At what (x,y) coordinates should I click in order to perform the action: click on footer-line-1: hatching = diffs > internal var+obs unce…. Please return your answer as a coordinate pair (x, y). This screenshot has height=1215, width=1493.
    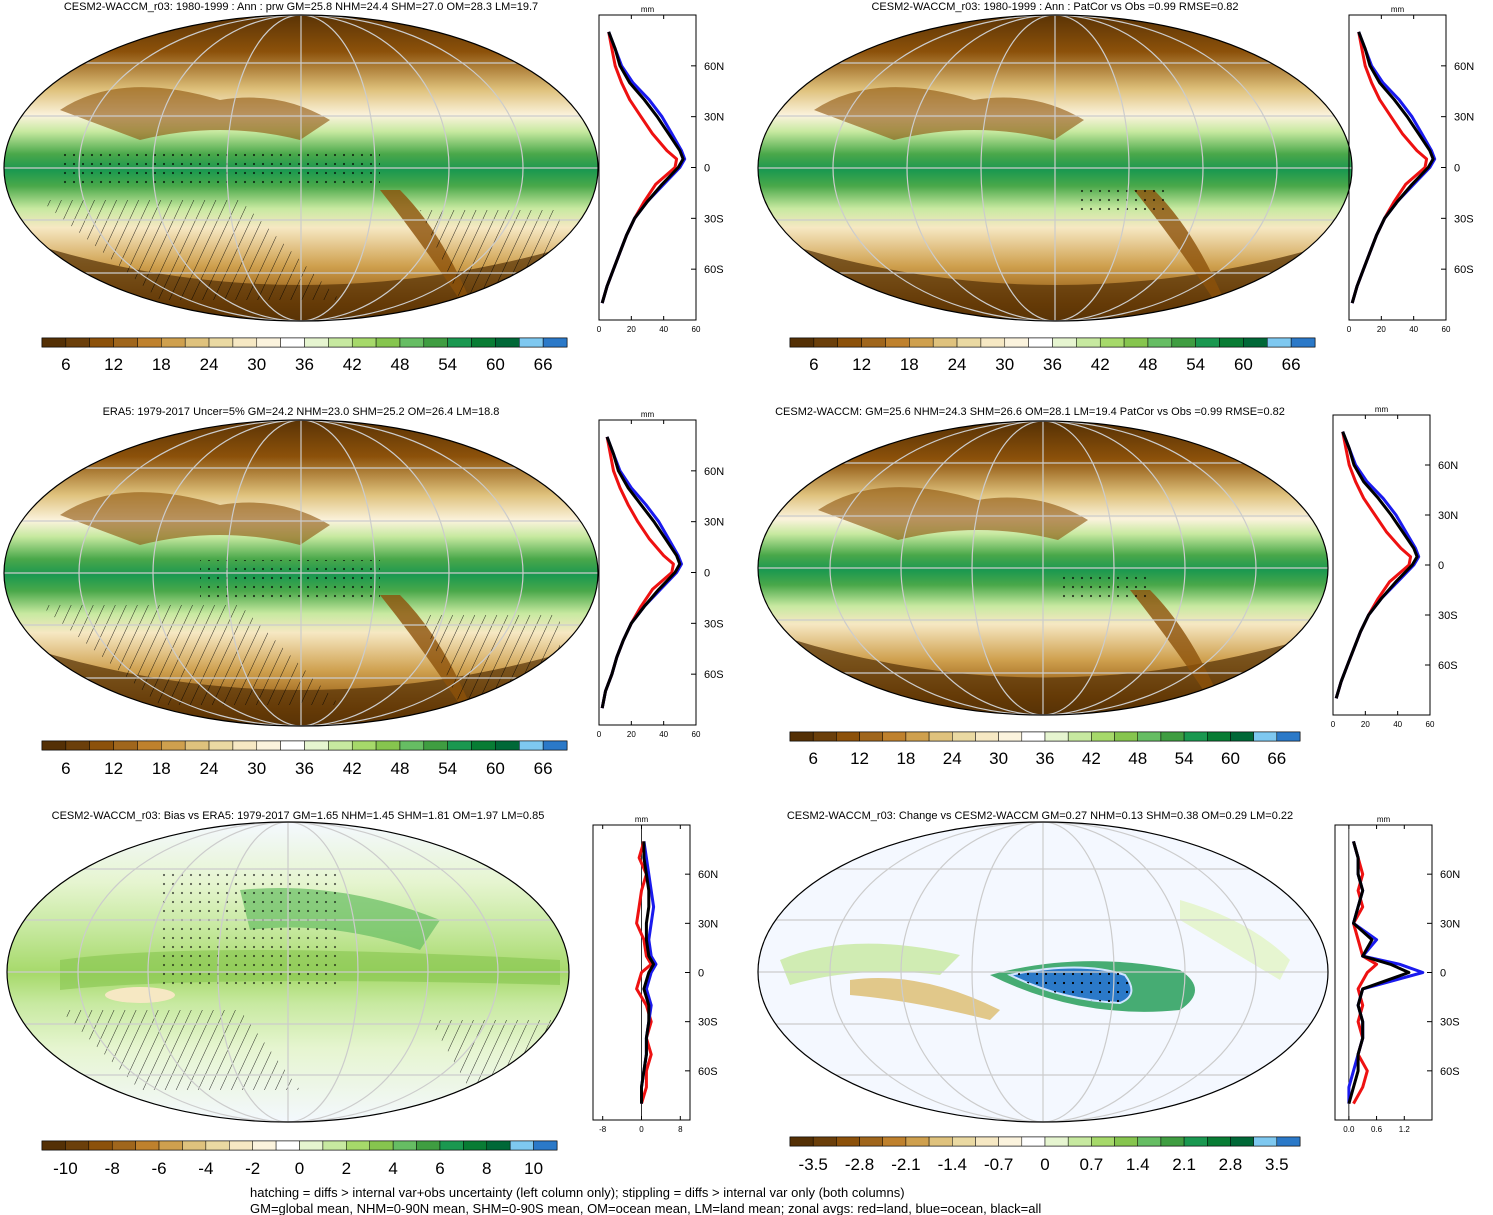
    Looking at the image, I should click on (577, 1192).